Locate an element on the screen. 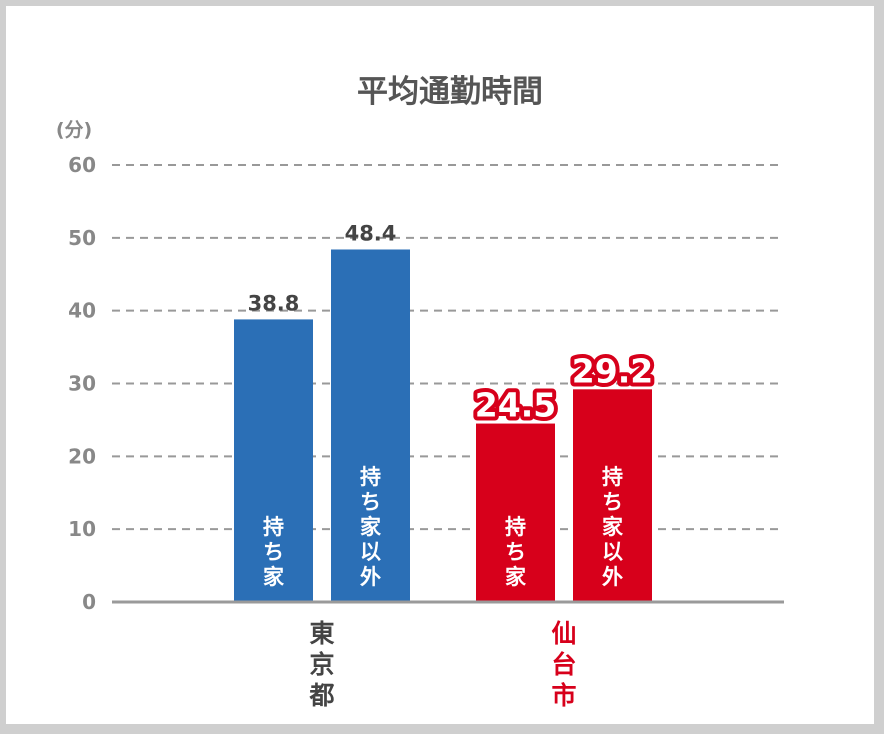  y-axis-ticks: 0 10 20 30 40 50 60 is located at coordinates (82, 383).